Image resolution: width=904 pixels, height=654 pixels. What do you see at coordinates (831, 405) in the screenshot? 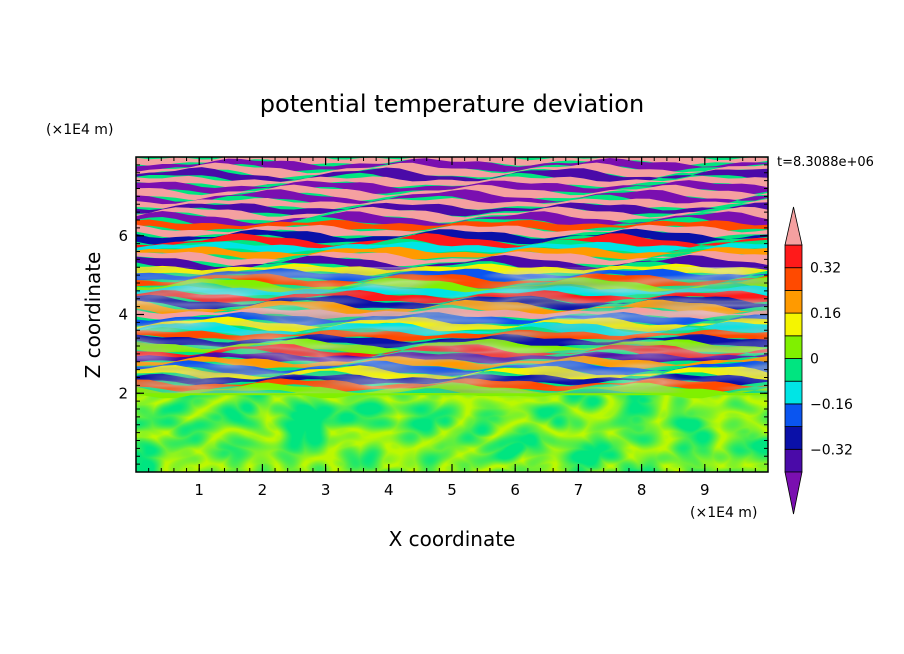
I see `colorbar-tick-label: −0.16` at bounding box center [831, 405].